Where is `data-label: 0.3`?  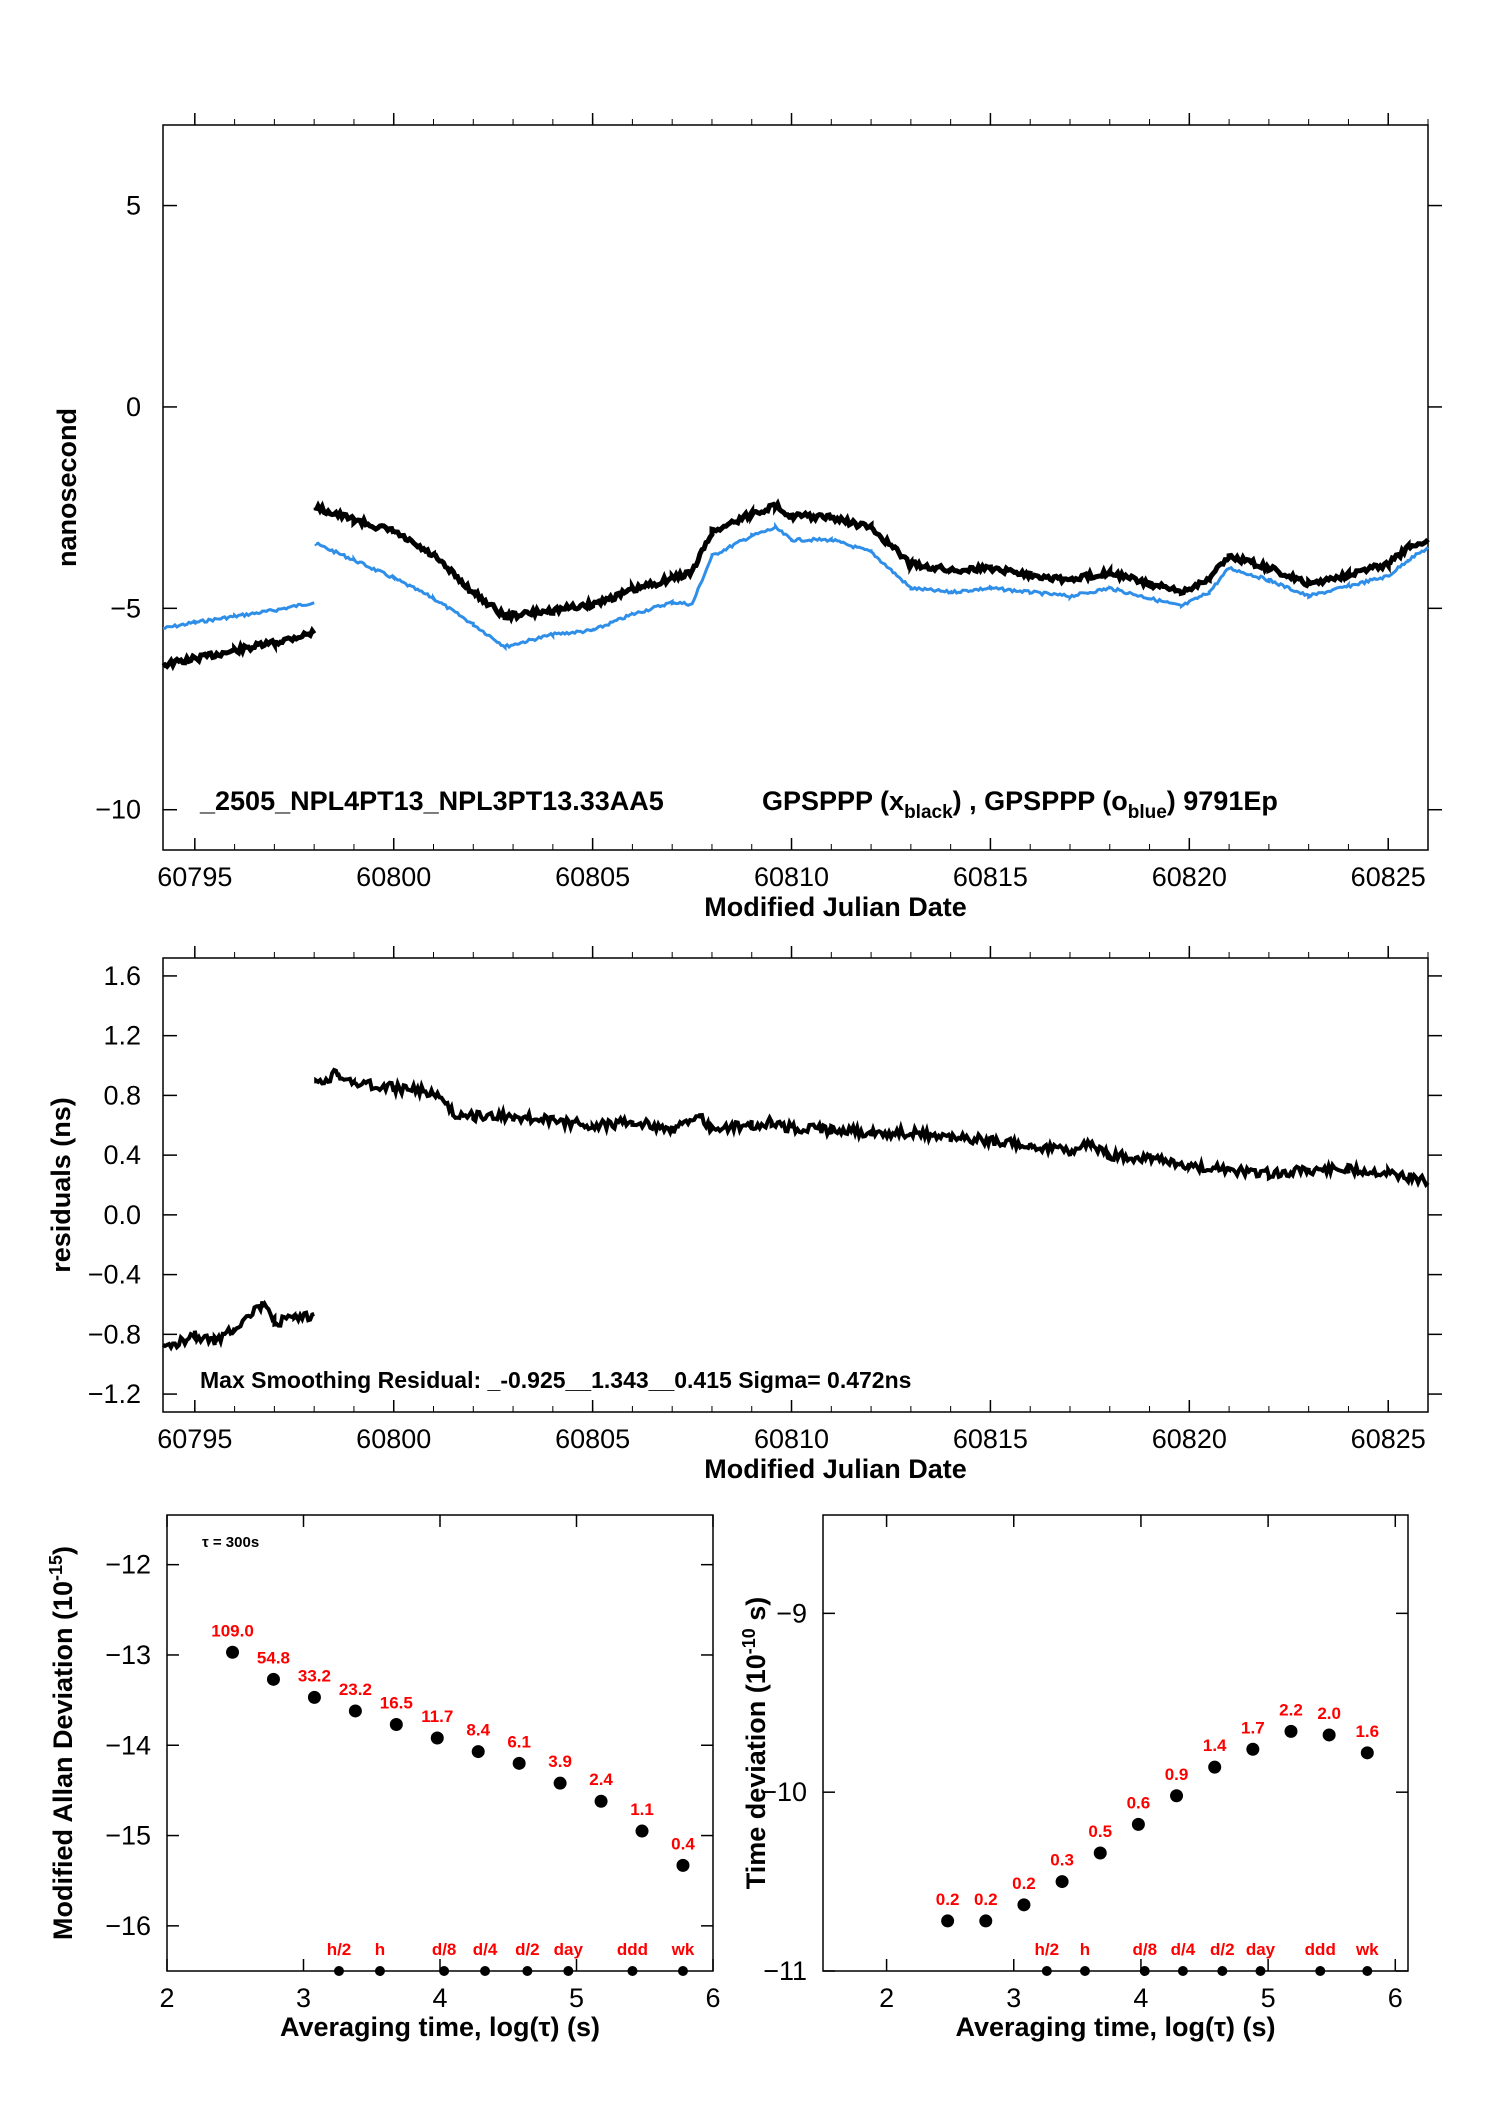
data-label: 0.3 is located at coordinates (1062, 1860).